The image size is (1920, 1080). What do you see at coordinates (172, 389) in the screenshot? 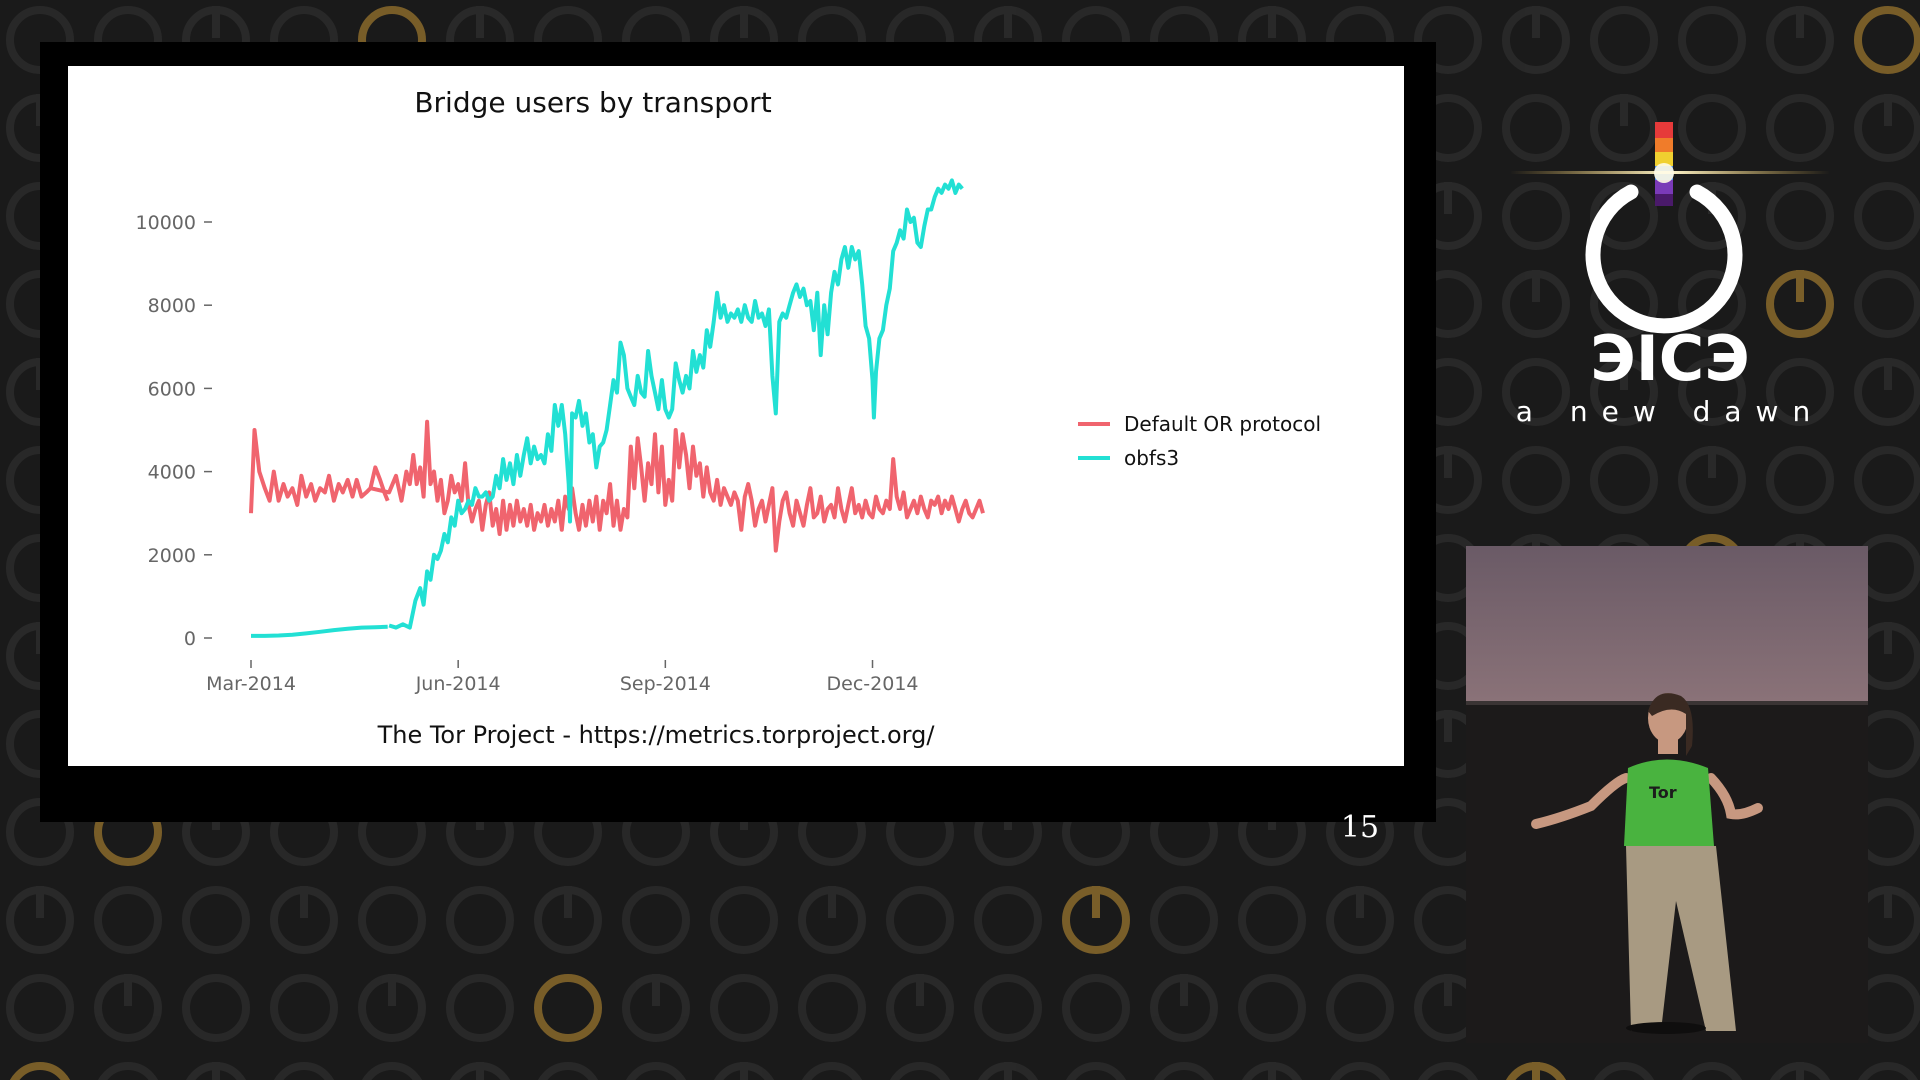
I see `y-tick-label: 6000` at bounding box center [172, 389].